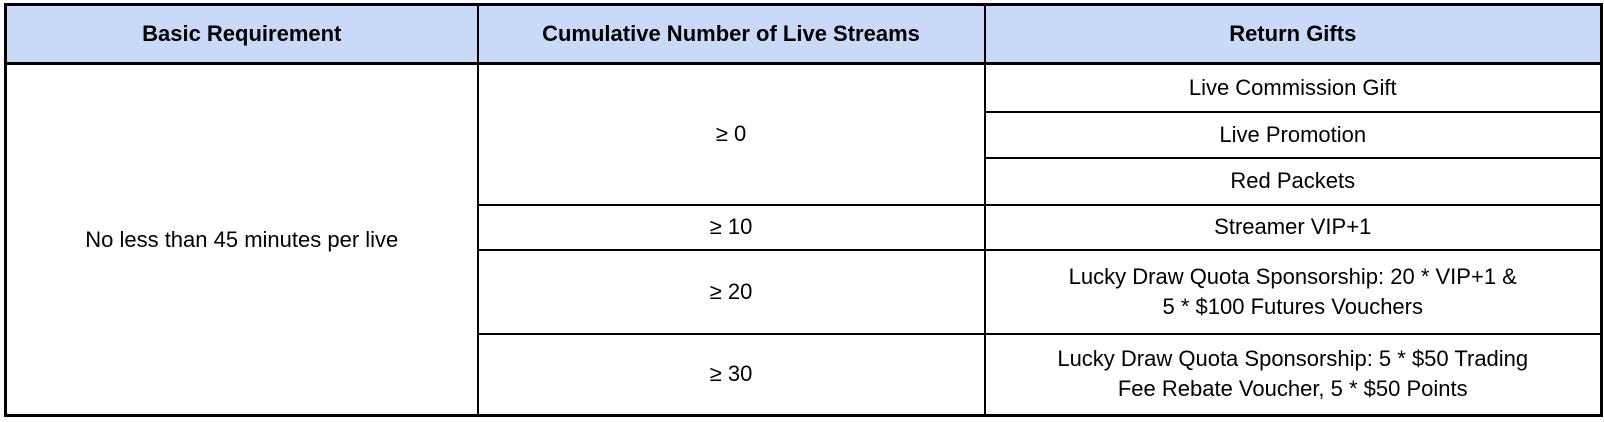 The height and width of the screenshot is (422, 1604). I want to click on streams-tier-20-cell: ≥ 20, so click(731, 291).